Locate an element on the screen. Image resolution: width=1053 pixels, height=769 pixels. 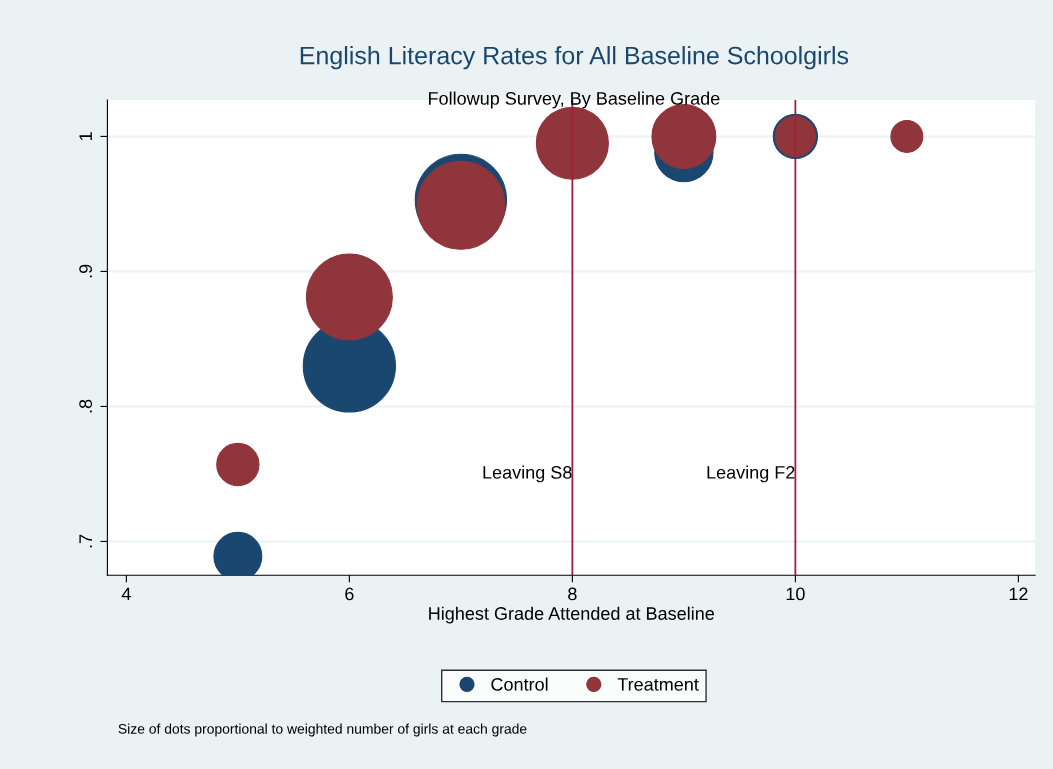
chart-title: English Literacy Rates for All Baseline Schoolgirls is located at coordinates (574, 58).